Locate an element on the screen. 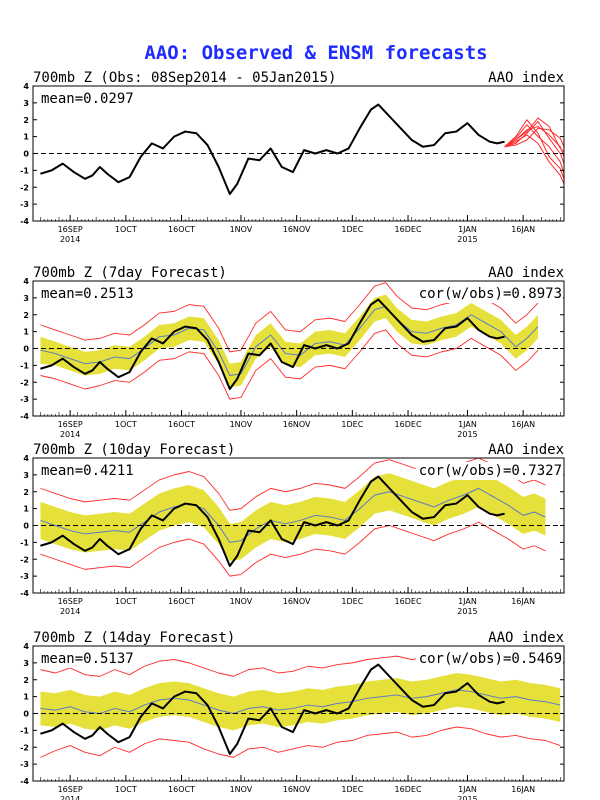 This screenshot has height=800, width=600. panel-title: 700mb Z (Obs: 08Sep2014 - 05Jan2015) is located at coordinates (184, 78).